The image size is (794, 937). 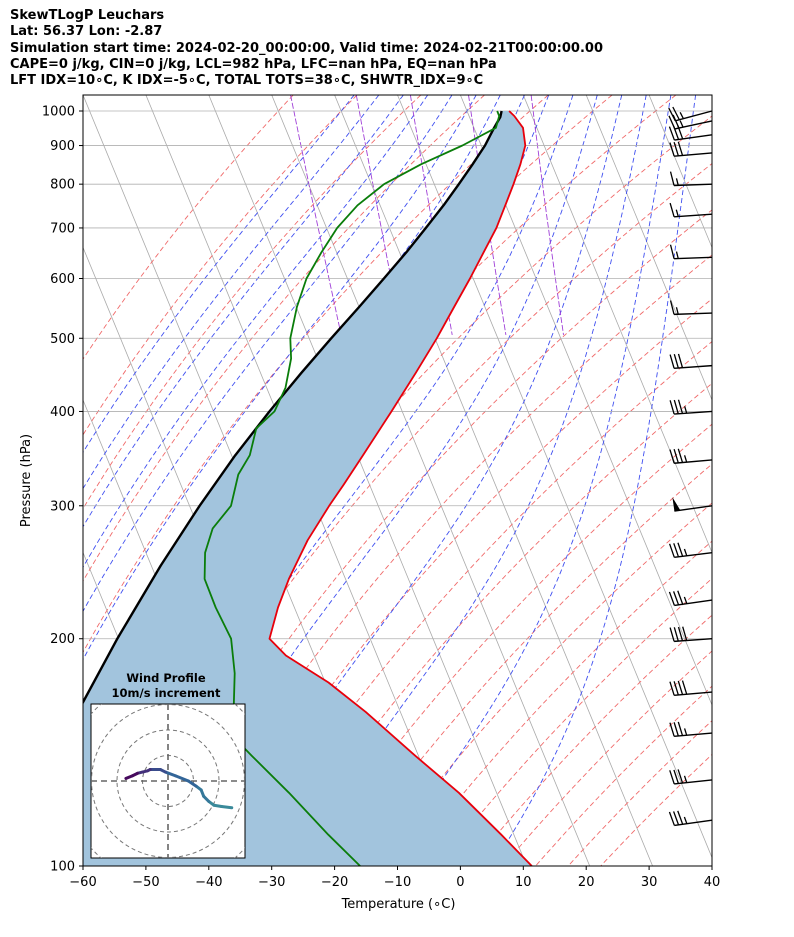 What do you see at coordinates (586, 882) in the screenshot?
I see `x-tick-label: 20` at bounding box center [586, 882].